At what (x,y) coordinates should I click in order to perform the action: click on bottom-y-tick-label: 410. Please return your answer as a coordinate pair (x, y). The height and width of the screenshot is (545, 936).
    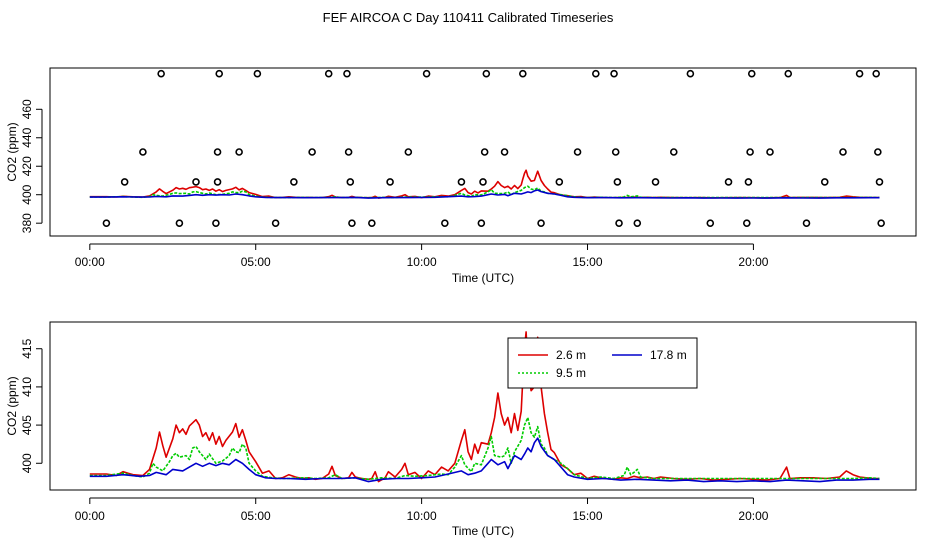
    Looking at the image, I should click on (27, 387).